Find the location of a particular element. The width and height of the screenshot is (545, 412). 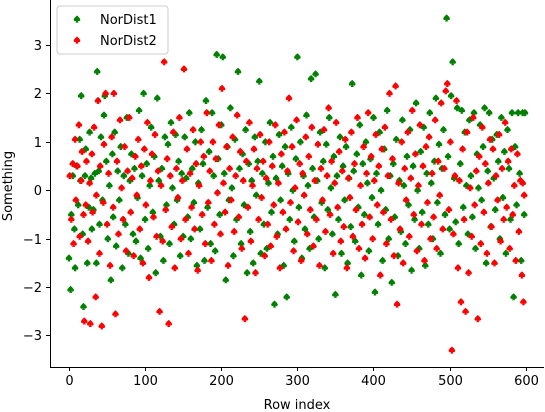

y-axis-label: Something is located at coordinates (8, 186).